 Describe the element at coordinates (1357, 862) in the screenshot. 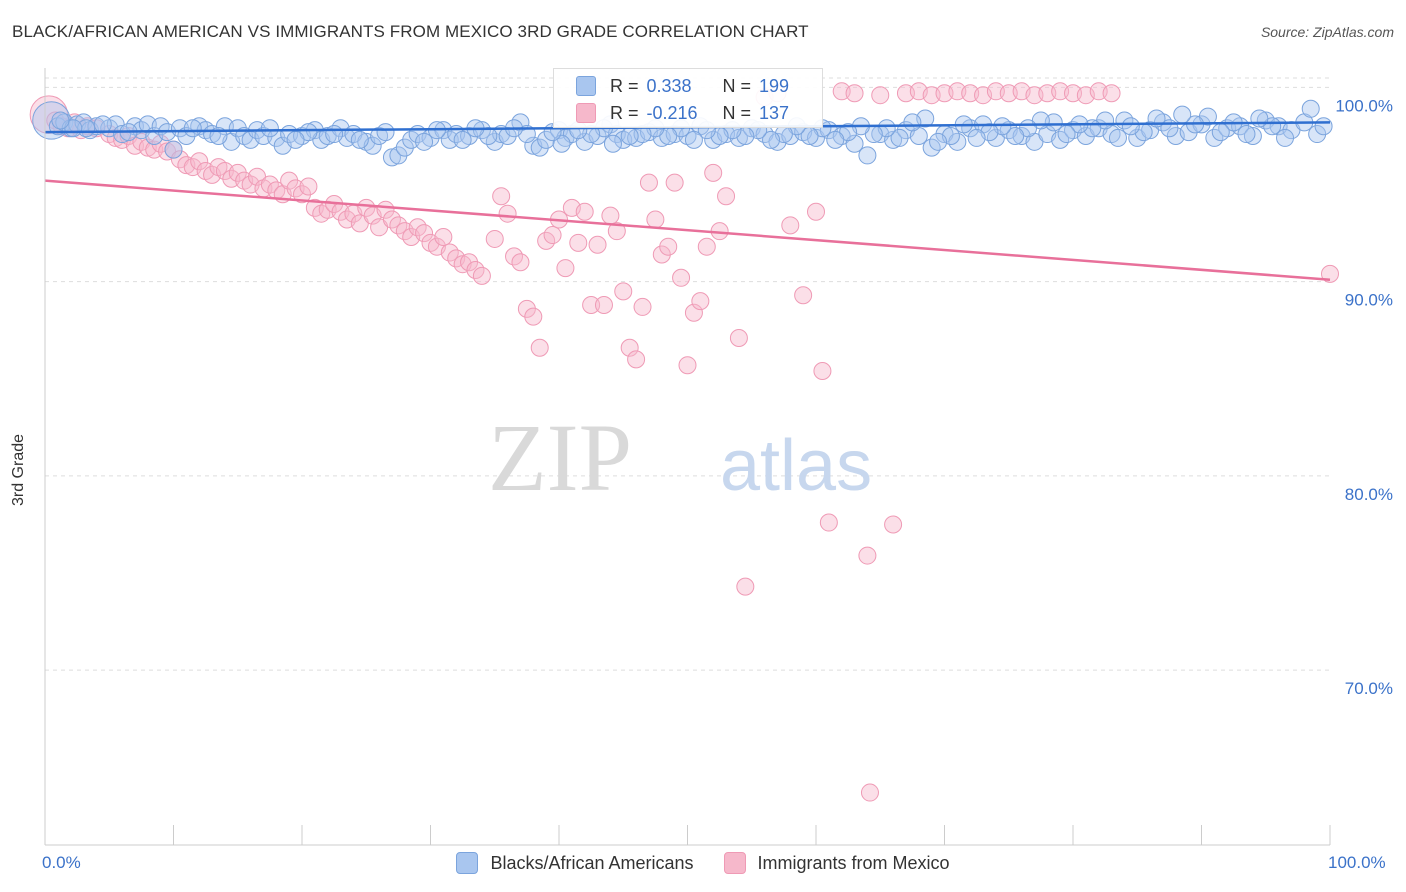

I see `x-tick-label-max: 100.0%` at that location.